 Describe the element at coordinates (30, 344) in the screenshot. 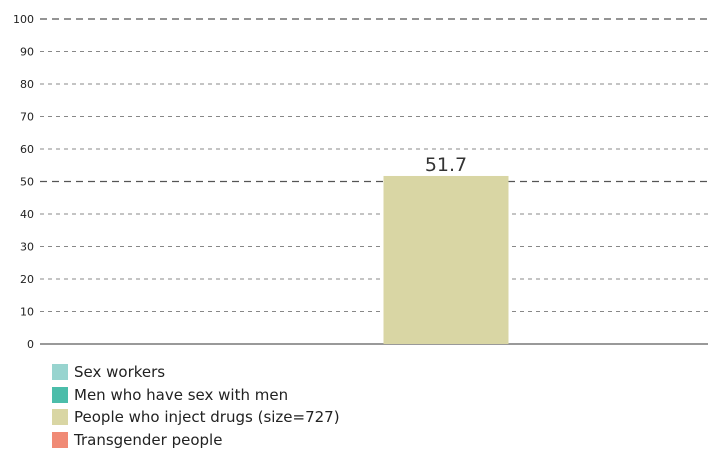

I see `y-tick-label: 0` at that location.